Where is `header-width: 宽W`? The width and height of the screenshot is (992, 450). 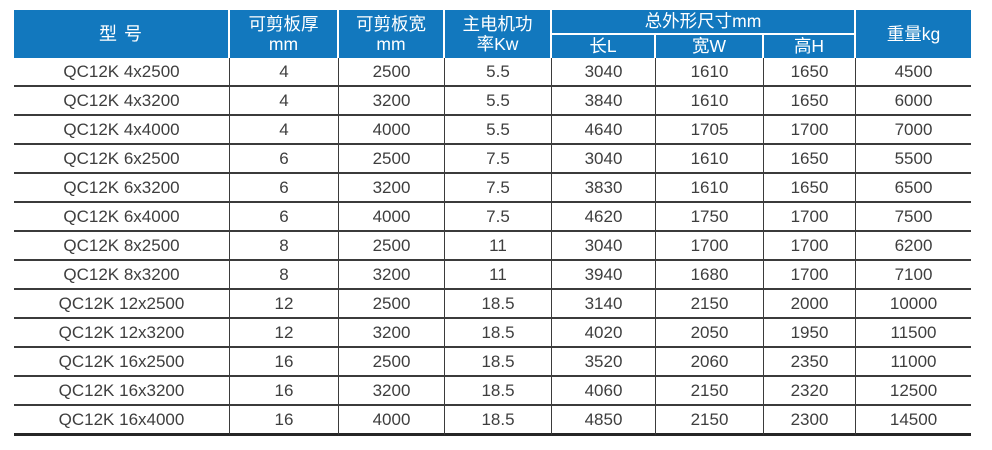 header-width: 宽W is located at coordinates (710, 46).